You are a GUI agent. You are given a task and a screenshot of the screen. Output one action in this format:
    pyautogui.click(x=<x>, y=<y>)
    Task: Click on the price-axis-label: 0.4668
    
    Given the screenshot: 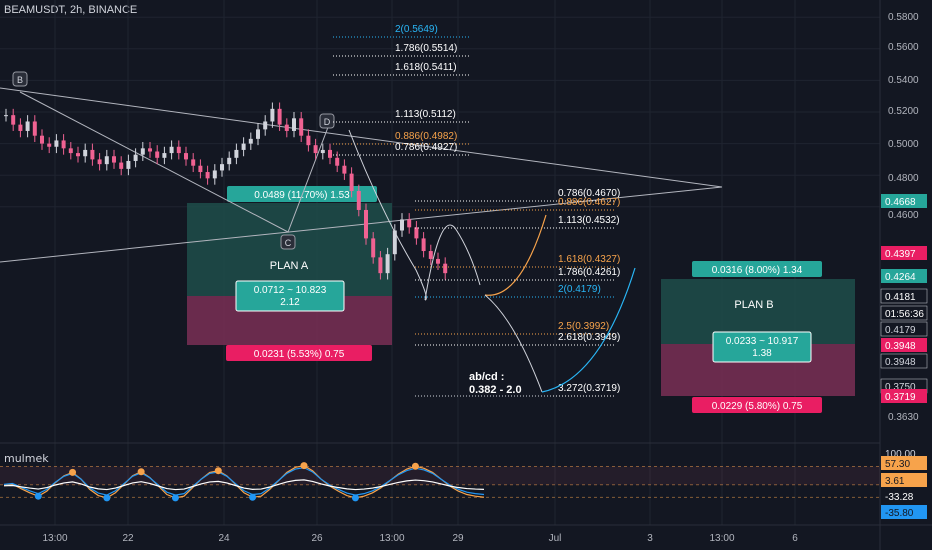 What is the action you would take?
    pyautogui.click(x=900, y=202)
    